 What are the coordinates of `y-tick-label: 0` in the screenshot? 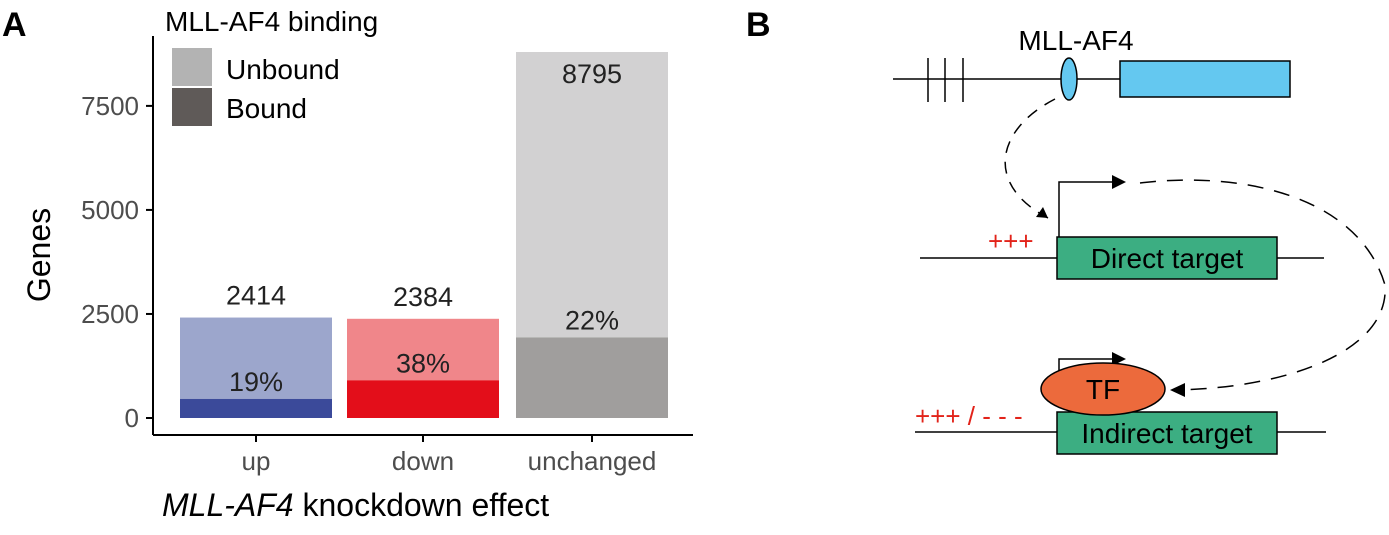 It's located at (132, 418).